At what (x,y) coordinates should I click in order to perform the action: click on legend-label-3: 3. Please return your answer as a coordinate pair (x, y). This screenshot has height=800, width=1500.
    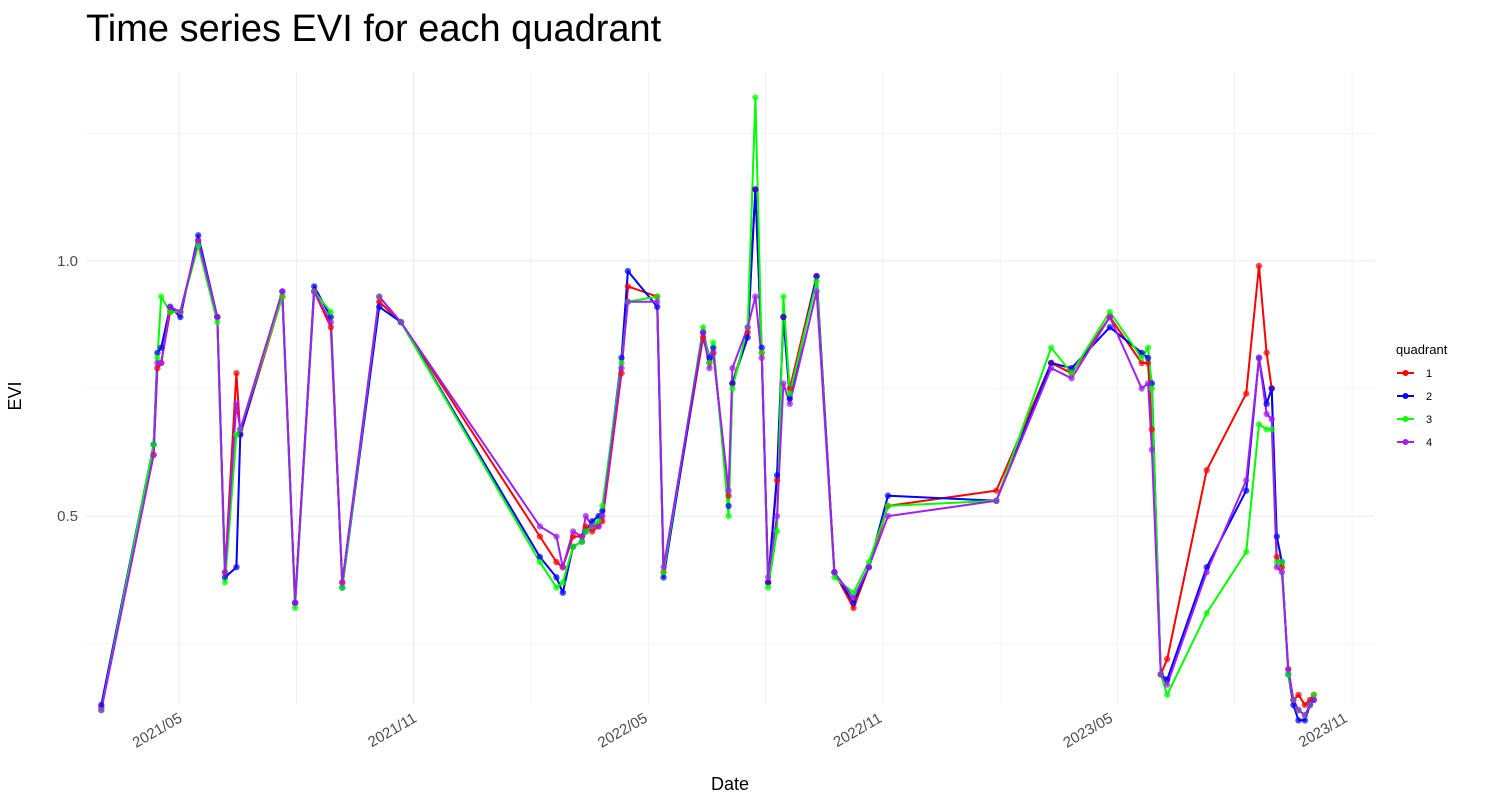
    Looking at the image, I should click on (1429, 420).